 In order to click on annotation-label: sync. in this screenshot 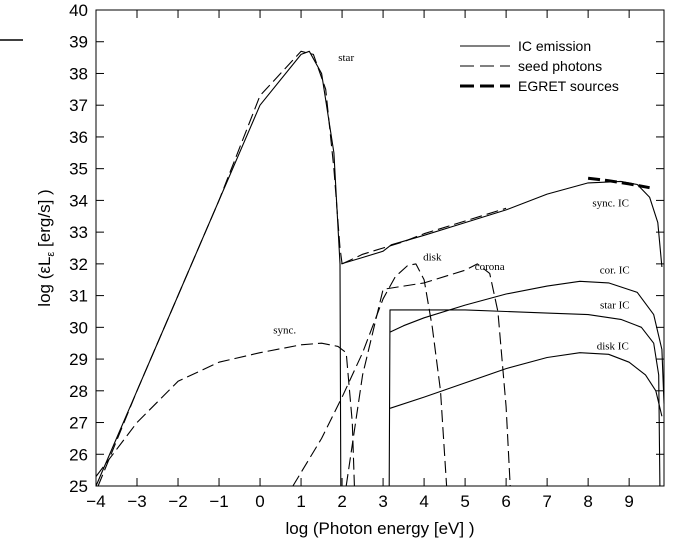, I will do `click(284, 331)`.